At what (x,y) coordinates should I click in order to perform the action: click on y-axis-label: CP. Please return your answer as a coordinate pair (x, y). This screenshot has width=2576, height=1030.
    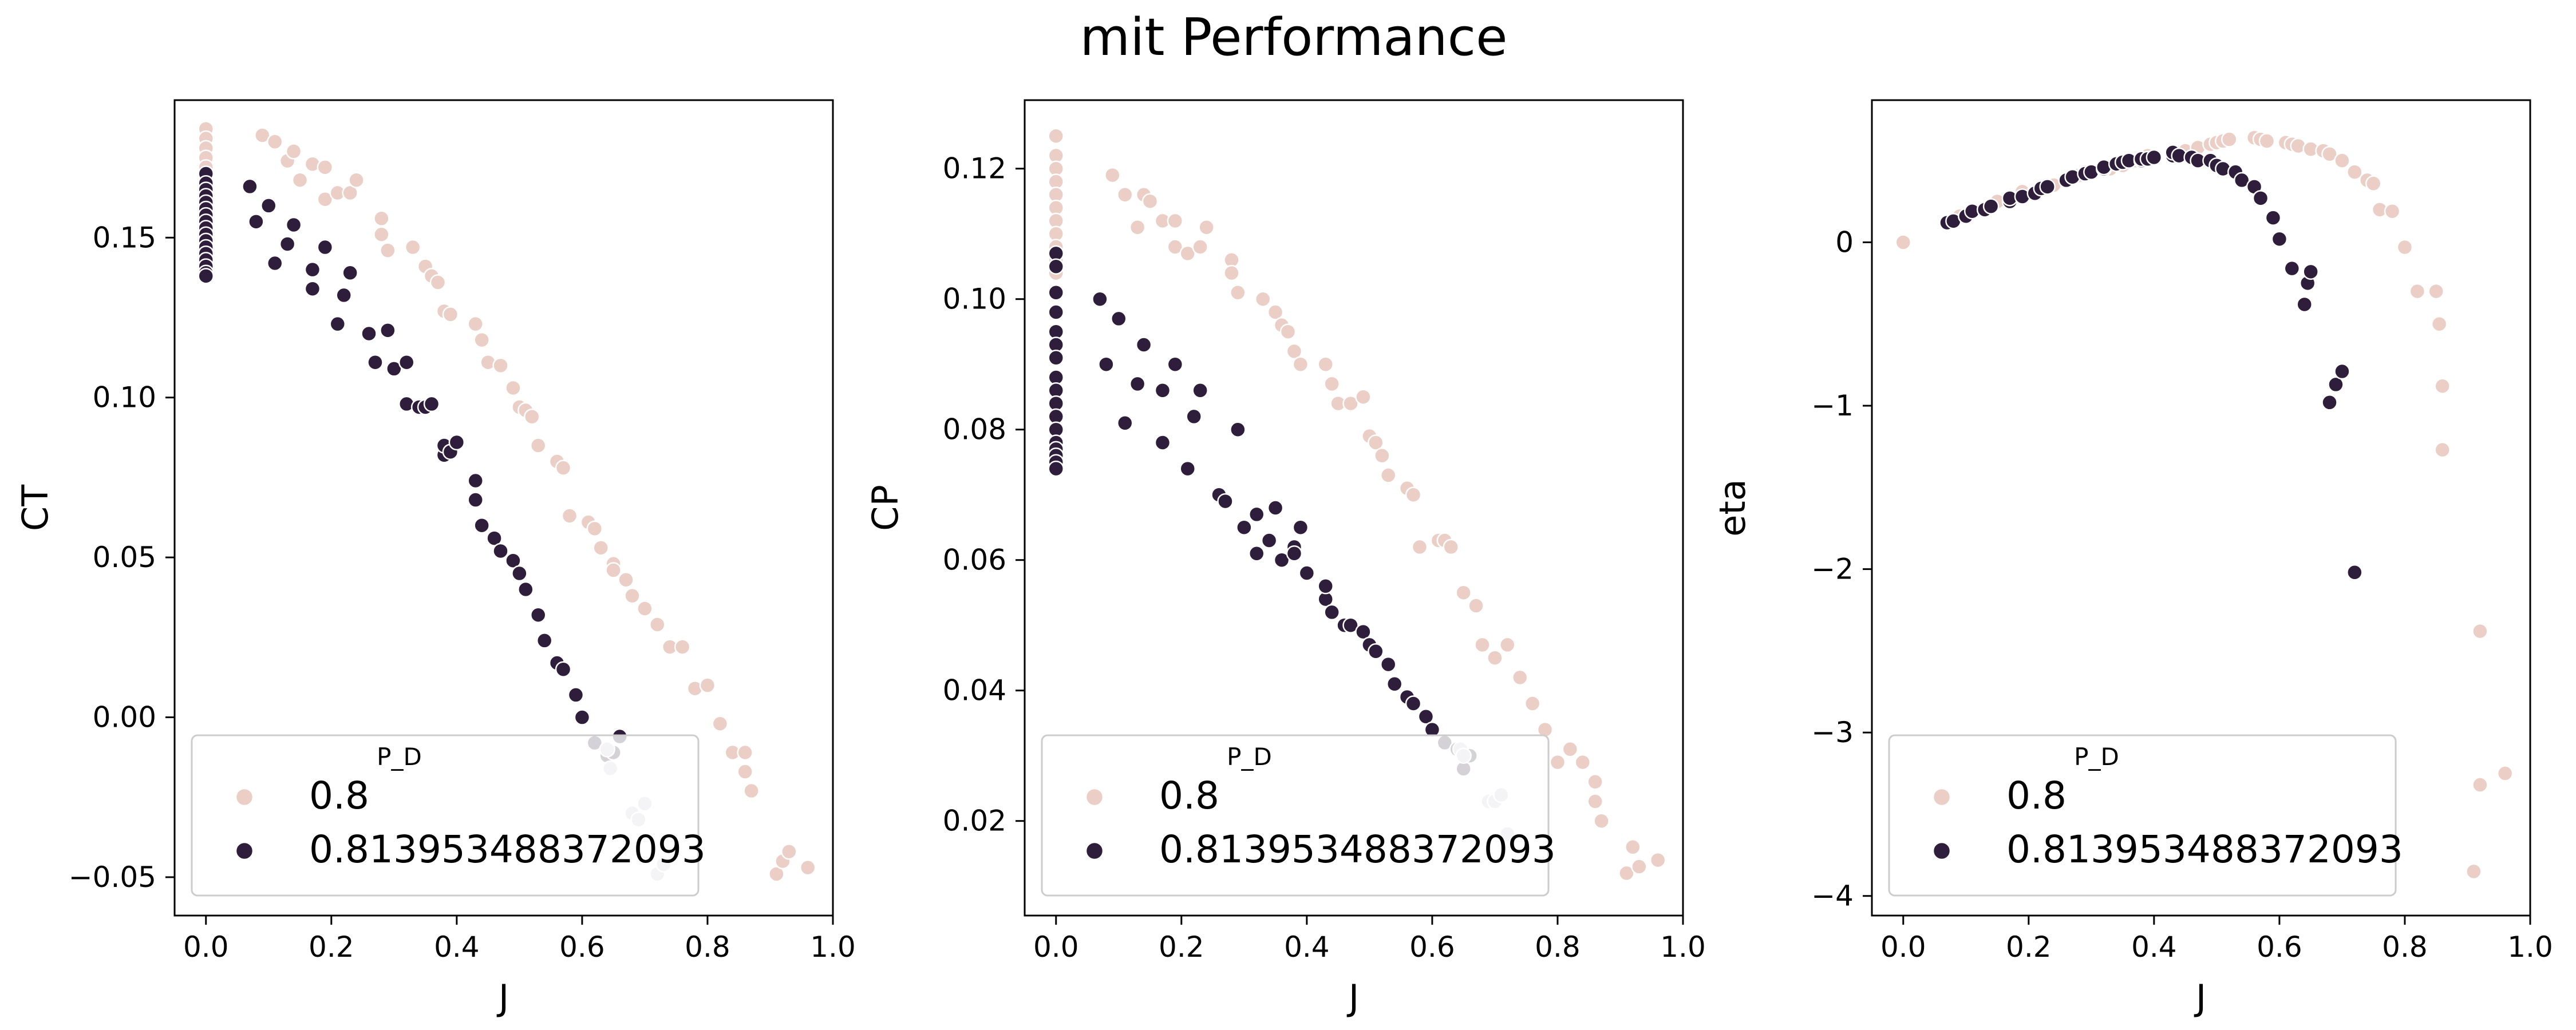
    Looking at the image, I should click on (885, 508).